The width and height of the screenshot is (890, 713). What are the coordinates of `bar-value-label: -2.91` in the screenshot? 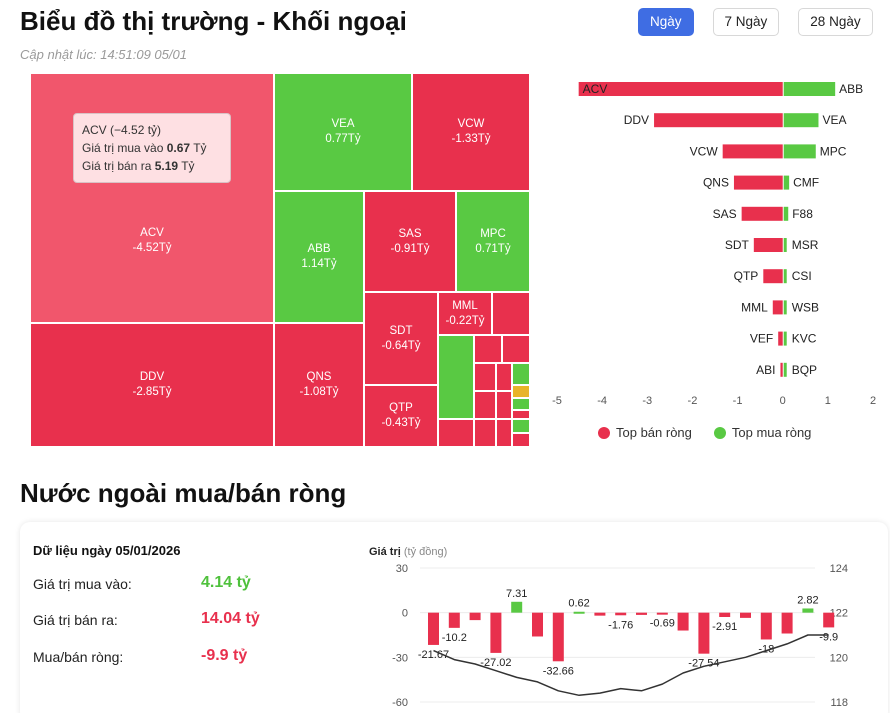 It's located at (724, 627).